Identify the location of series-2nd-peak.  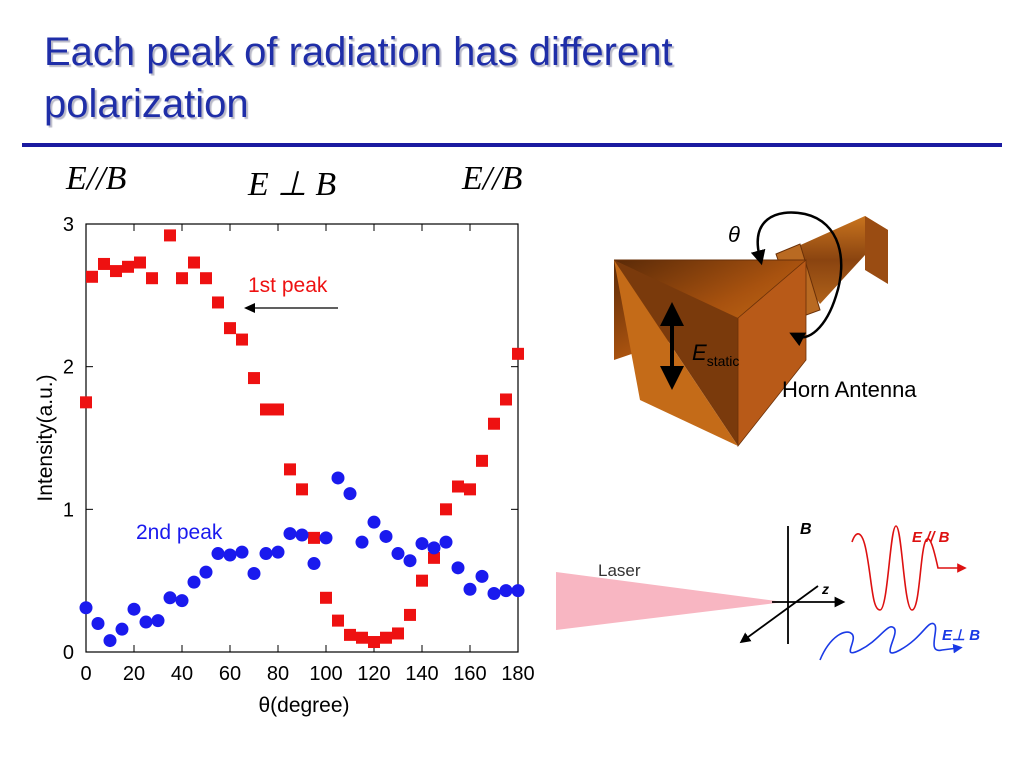
(302, 559).